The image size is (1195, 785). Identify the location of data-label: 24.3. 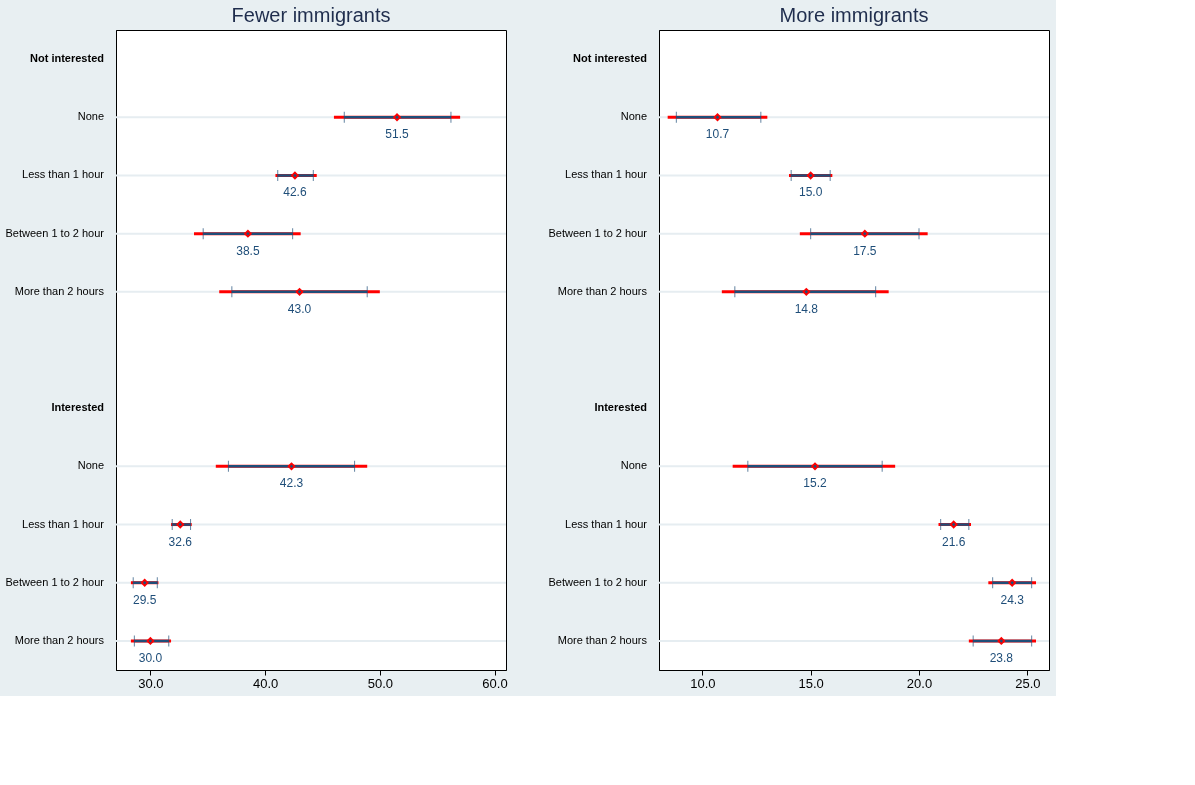
(1012, 599).